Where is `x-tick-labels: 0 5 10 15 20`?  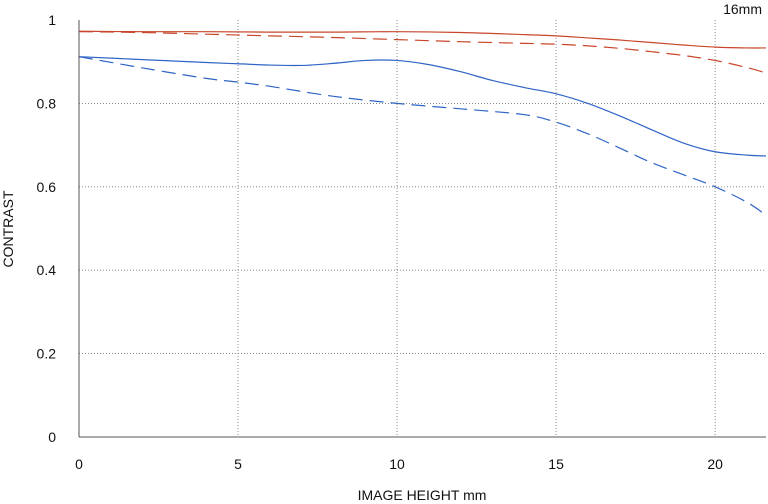
x-tick-labels: 0 5 10 15 20 is located at coordinates (399, 464).